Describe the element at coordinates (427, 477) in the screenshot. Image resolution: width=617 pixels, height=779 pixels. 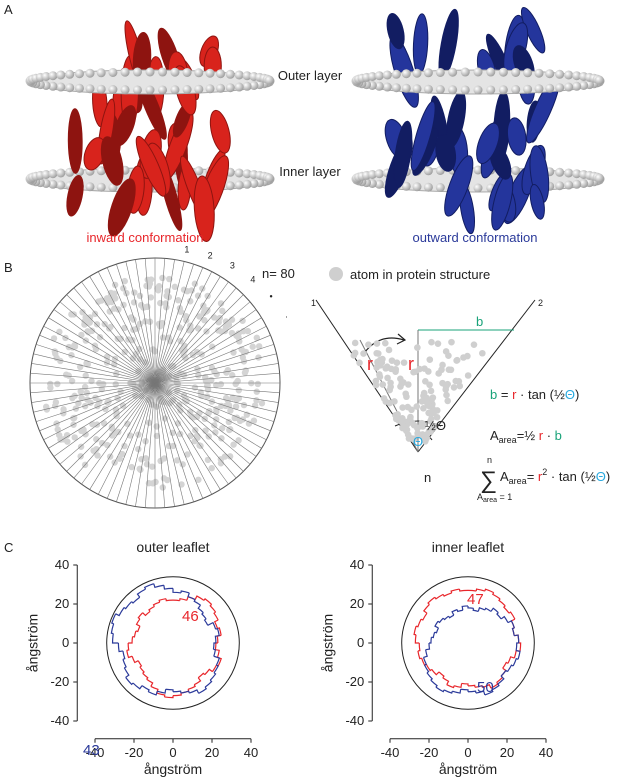
I see `wedge-label: n` at that location.